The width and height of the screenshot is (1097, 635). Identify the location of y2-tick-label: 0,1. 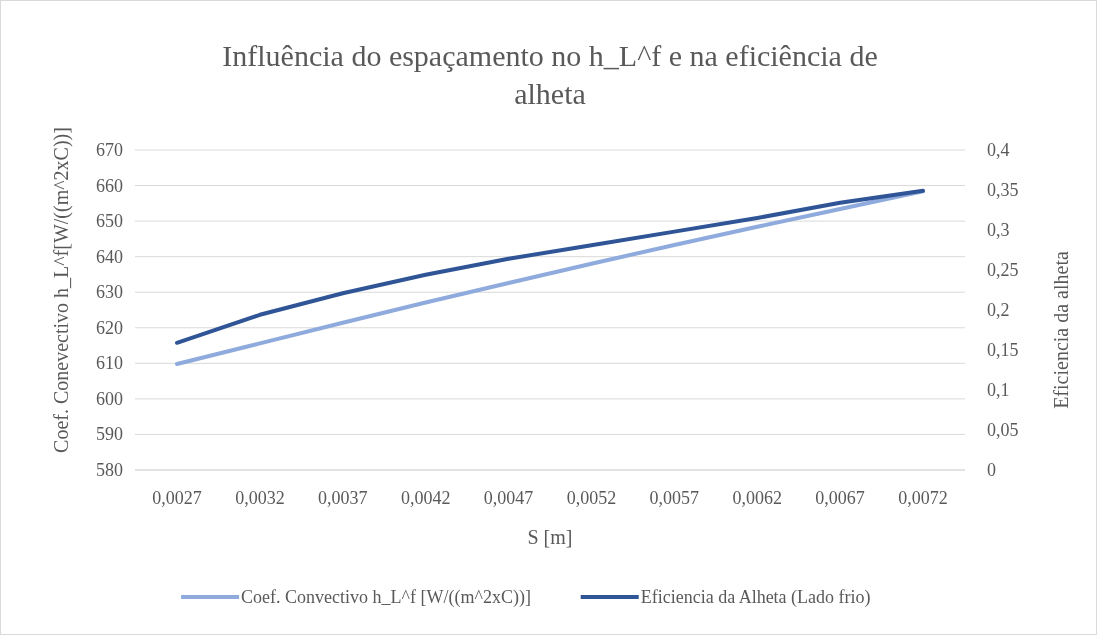
(998, 390).